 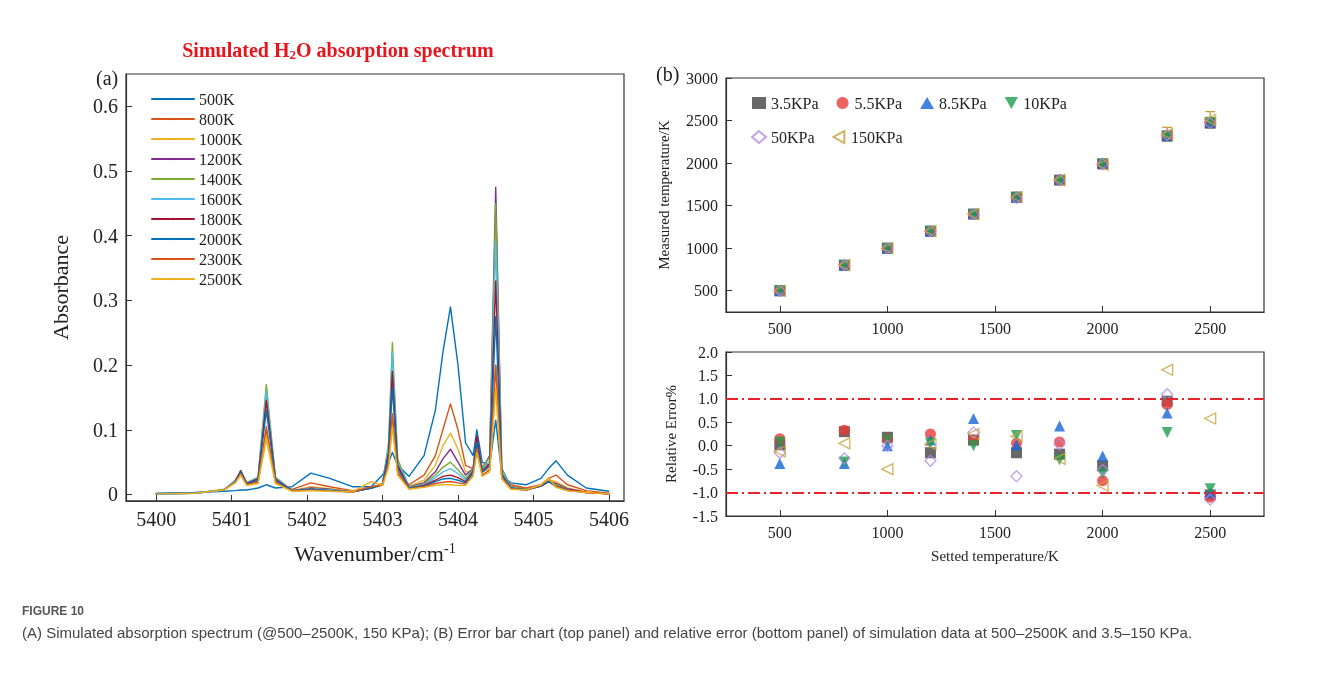 What do you see at coordinates (217, 99) in the screenshot?
I see `legend-label: 500K` at bounding box center [217, 99].